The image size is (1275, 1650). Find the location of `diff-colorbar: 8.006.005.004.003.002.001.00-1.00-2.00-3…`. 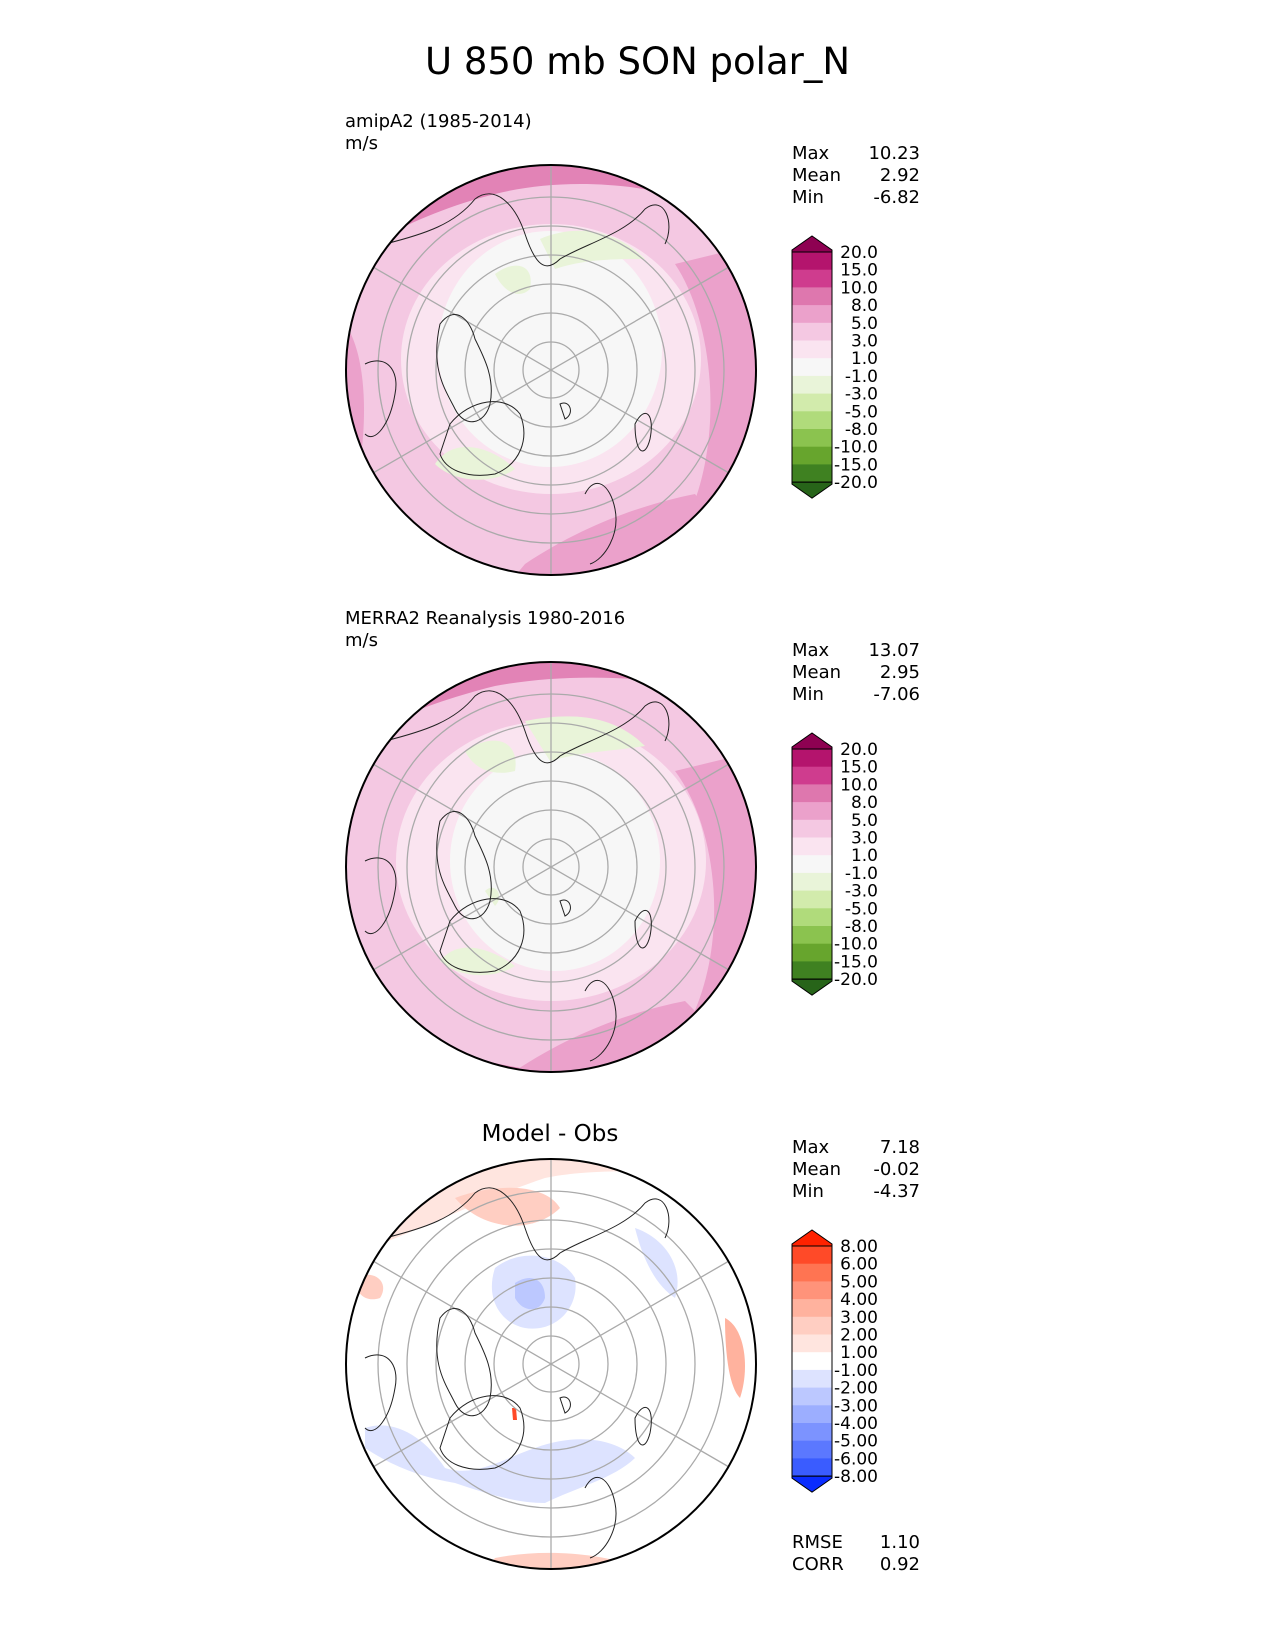

diff-colorbar: 8.006.005.004.003.002.001.00-1.00-2.00-3… is located at coordinates (834, 1361).